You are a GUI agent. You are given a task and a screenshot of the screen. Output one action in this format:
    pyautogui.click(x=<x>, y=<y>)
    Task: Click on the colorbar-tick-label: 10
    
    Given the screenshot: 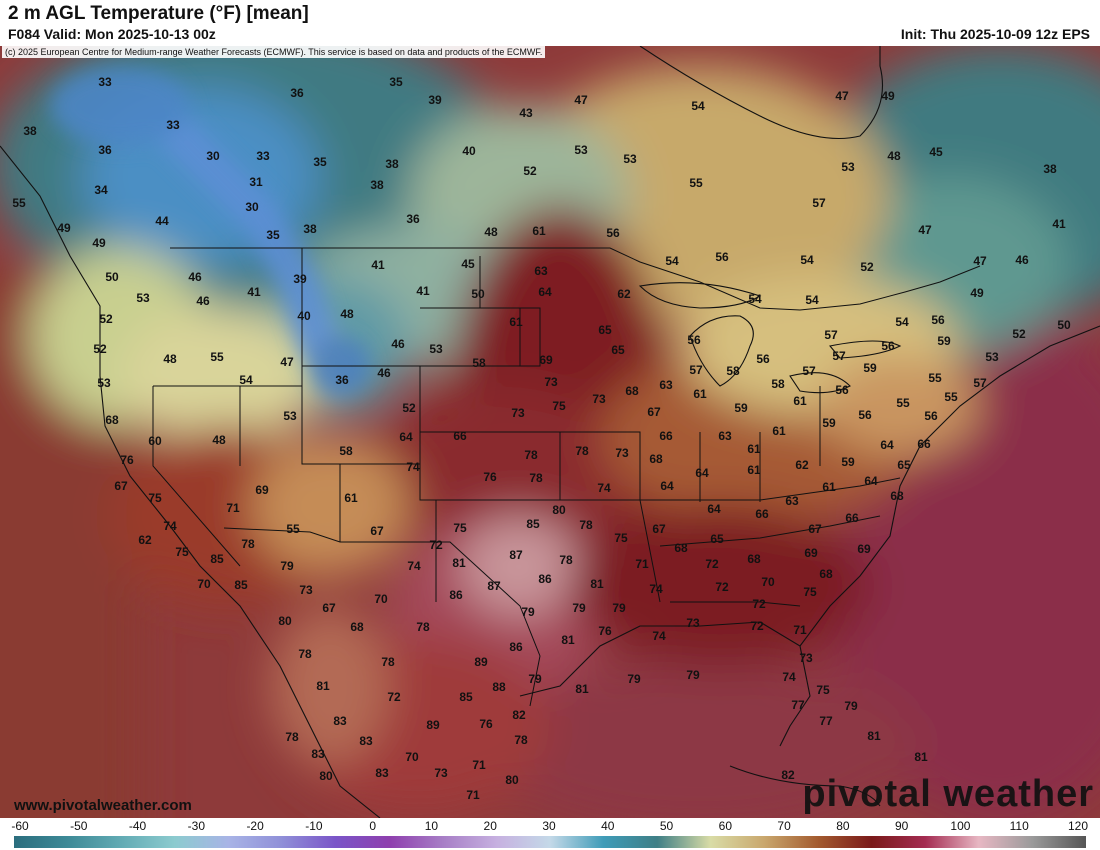 What is the action you would take?
    pyautogui.click(x=431, y=826)
    